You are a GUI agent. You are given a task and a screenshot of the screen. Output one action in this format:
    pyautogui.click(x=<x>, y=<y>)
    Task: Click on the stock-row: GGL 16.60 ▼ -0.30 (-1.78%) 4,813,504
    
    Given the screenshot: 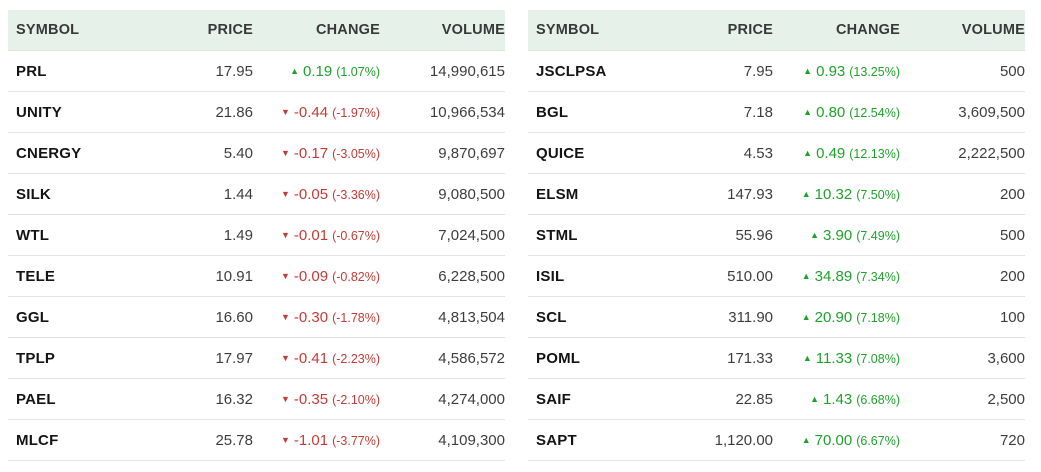 What is the action you would take?
    pyautogui.click(x=256, y=317)
    